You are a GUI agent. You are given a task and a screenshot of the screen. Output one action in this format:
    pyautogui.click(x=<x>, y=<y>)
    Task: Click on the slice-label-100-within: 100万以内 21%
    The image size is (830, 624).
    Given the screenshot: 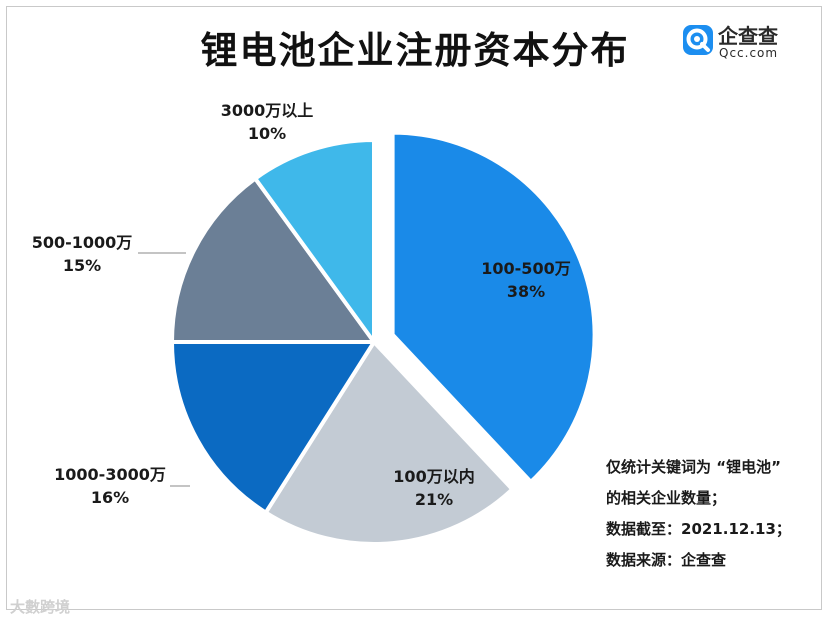 What is the action you would take?
    pyautogui.click(x=433, y=488)
    